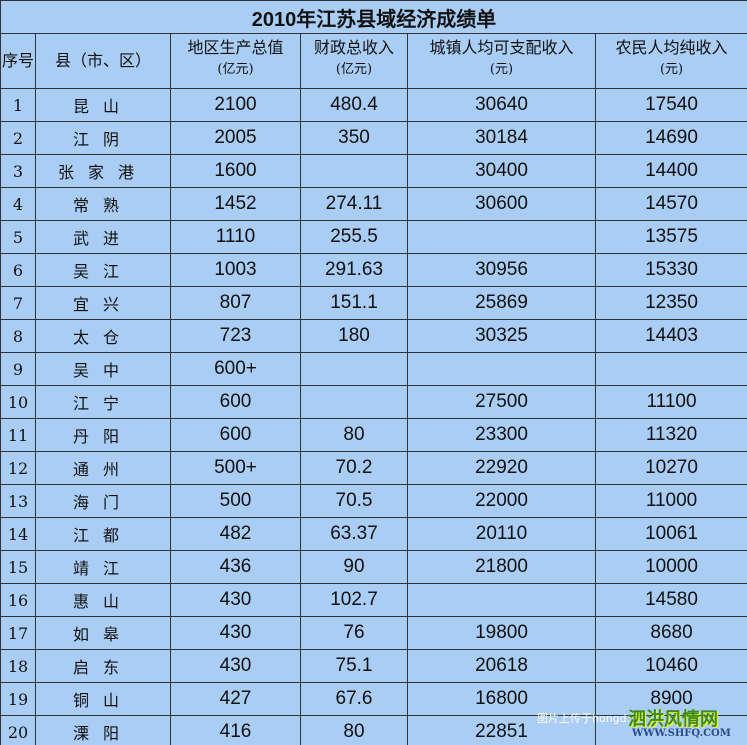 This screenshot has width=747, height=745. I want to click on table-cell: 15330, so click(670, 270).